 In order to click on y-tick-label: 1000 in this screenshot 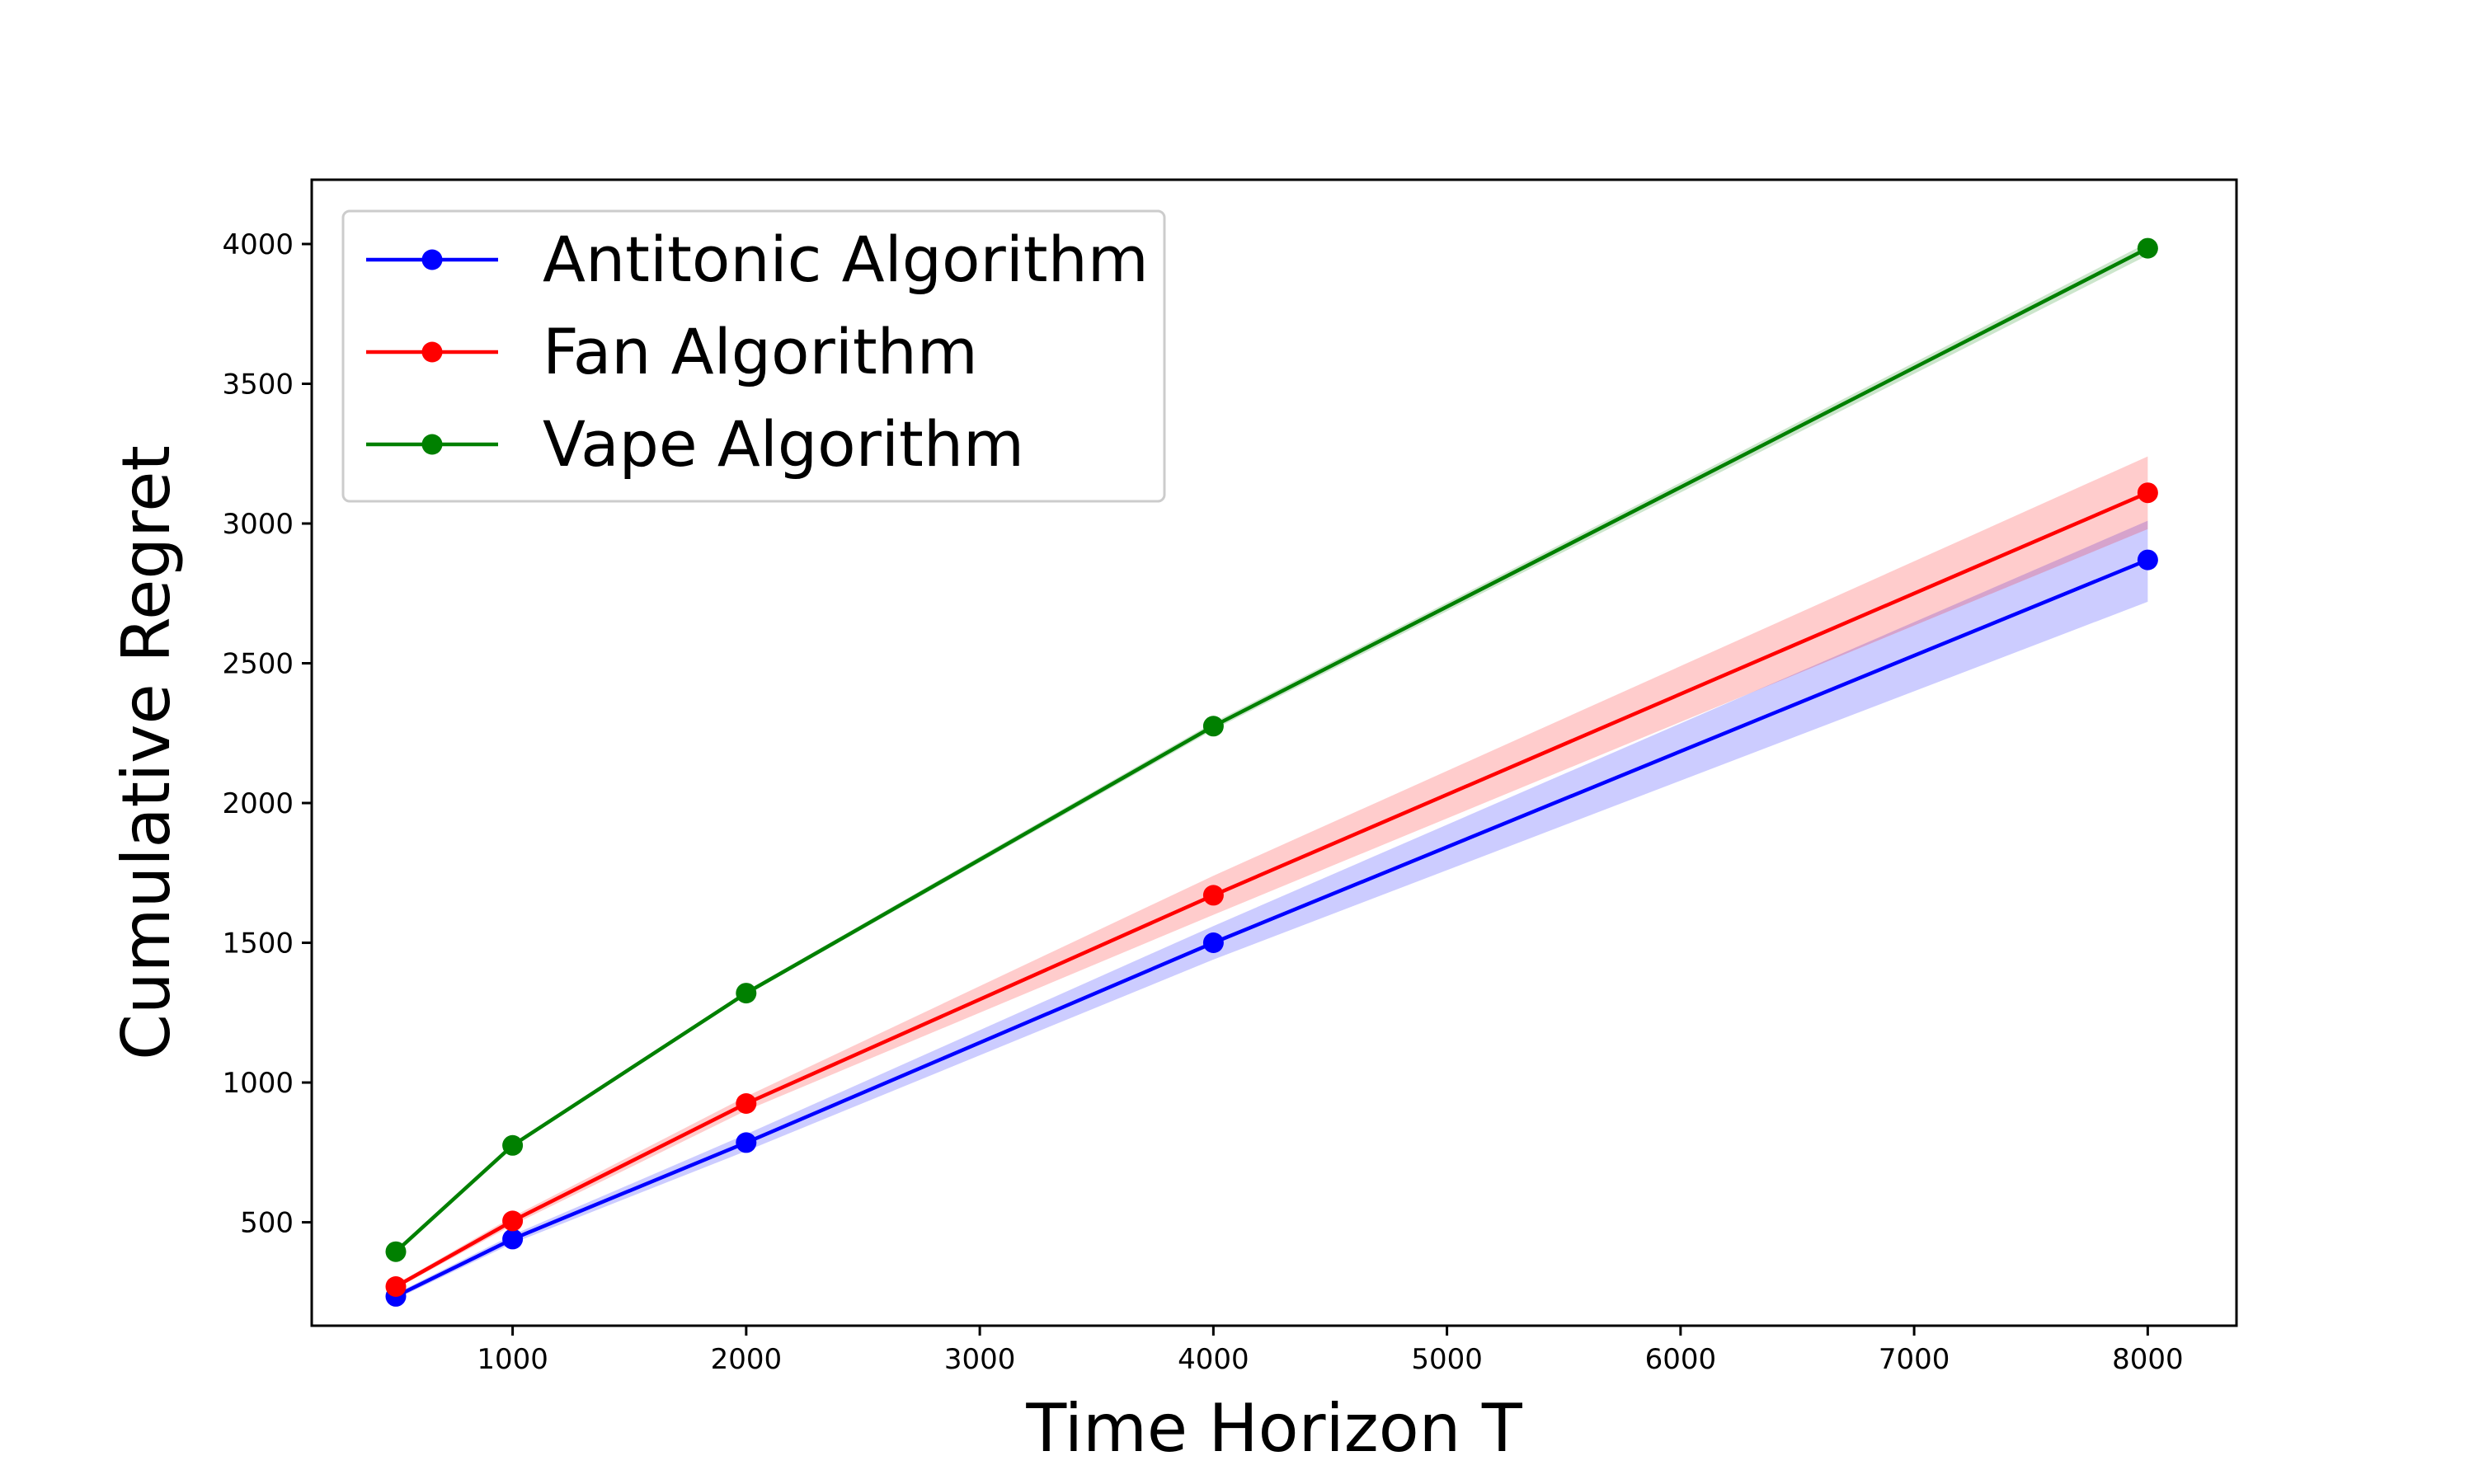, I will do `click(258, 1083)`.